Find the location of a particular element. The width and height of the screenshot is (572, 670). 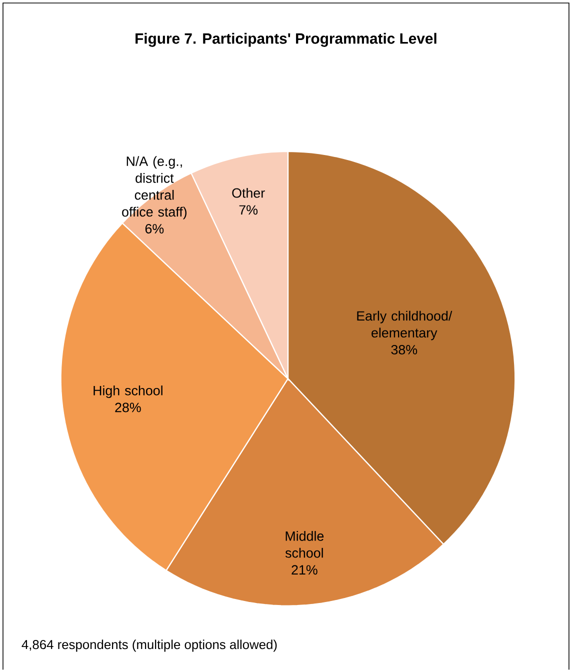

slice-label: N/A (e.g., district central office staff) is located at coordinates (154, 188).